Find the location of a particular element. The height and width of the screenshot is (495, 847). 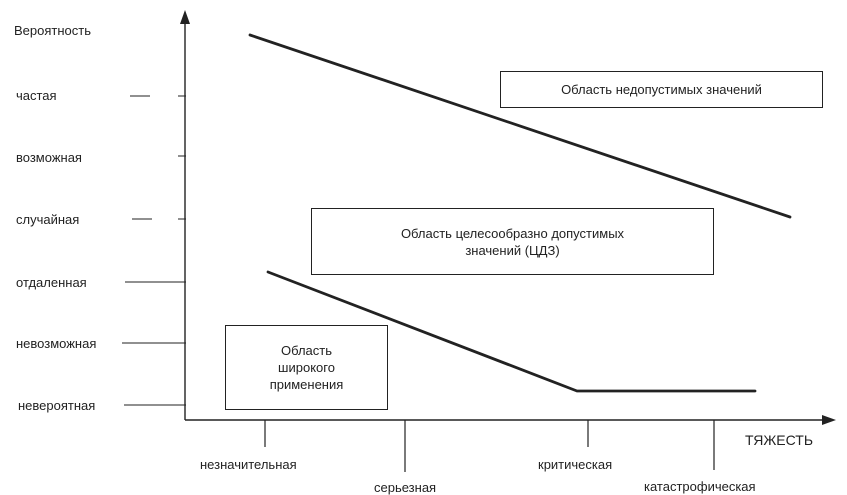

x-level-catastrophic: катастрофическая is located at coordinates (700, 486).